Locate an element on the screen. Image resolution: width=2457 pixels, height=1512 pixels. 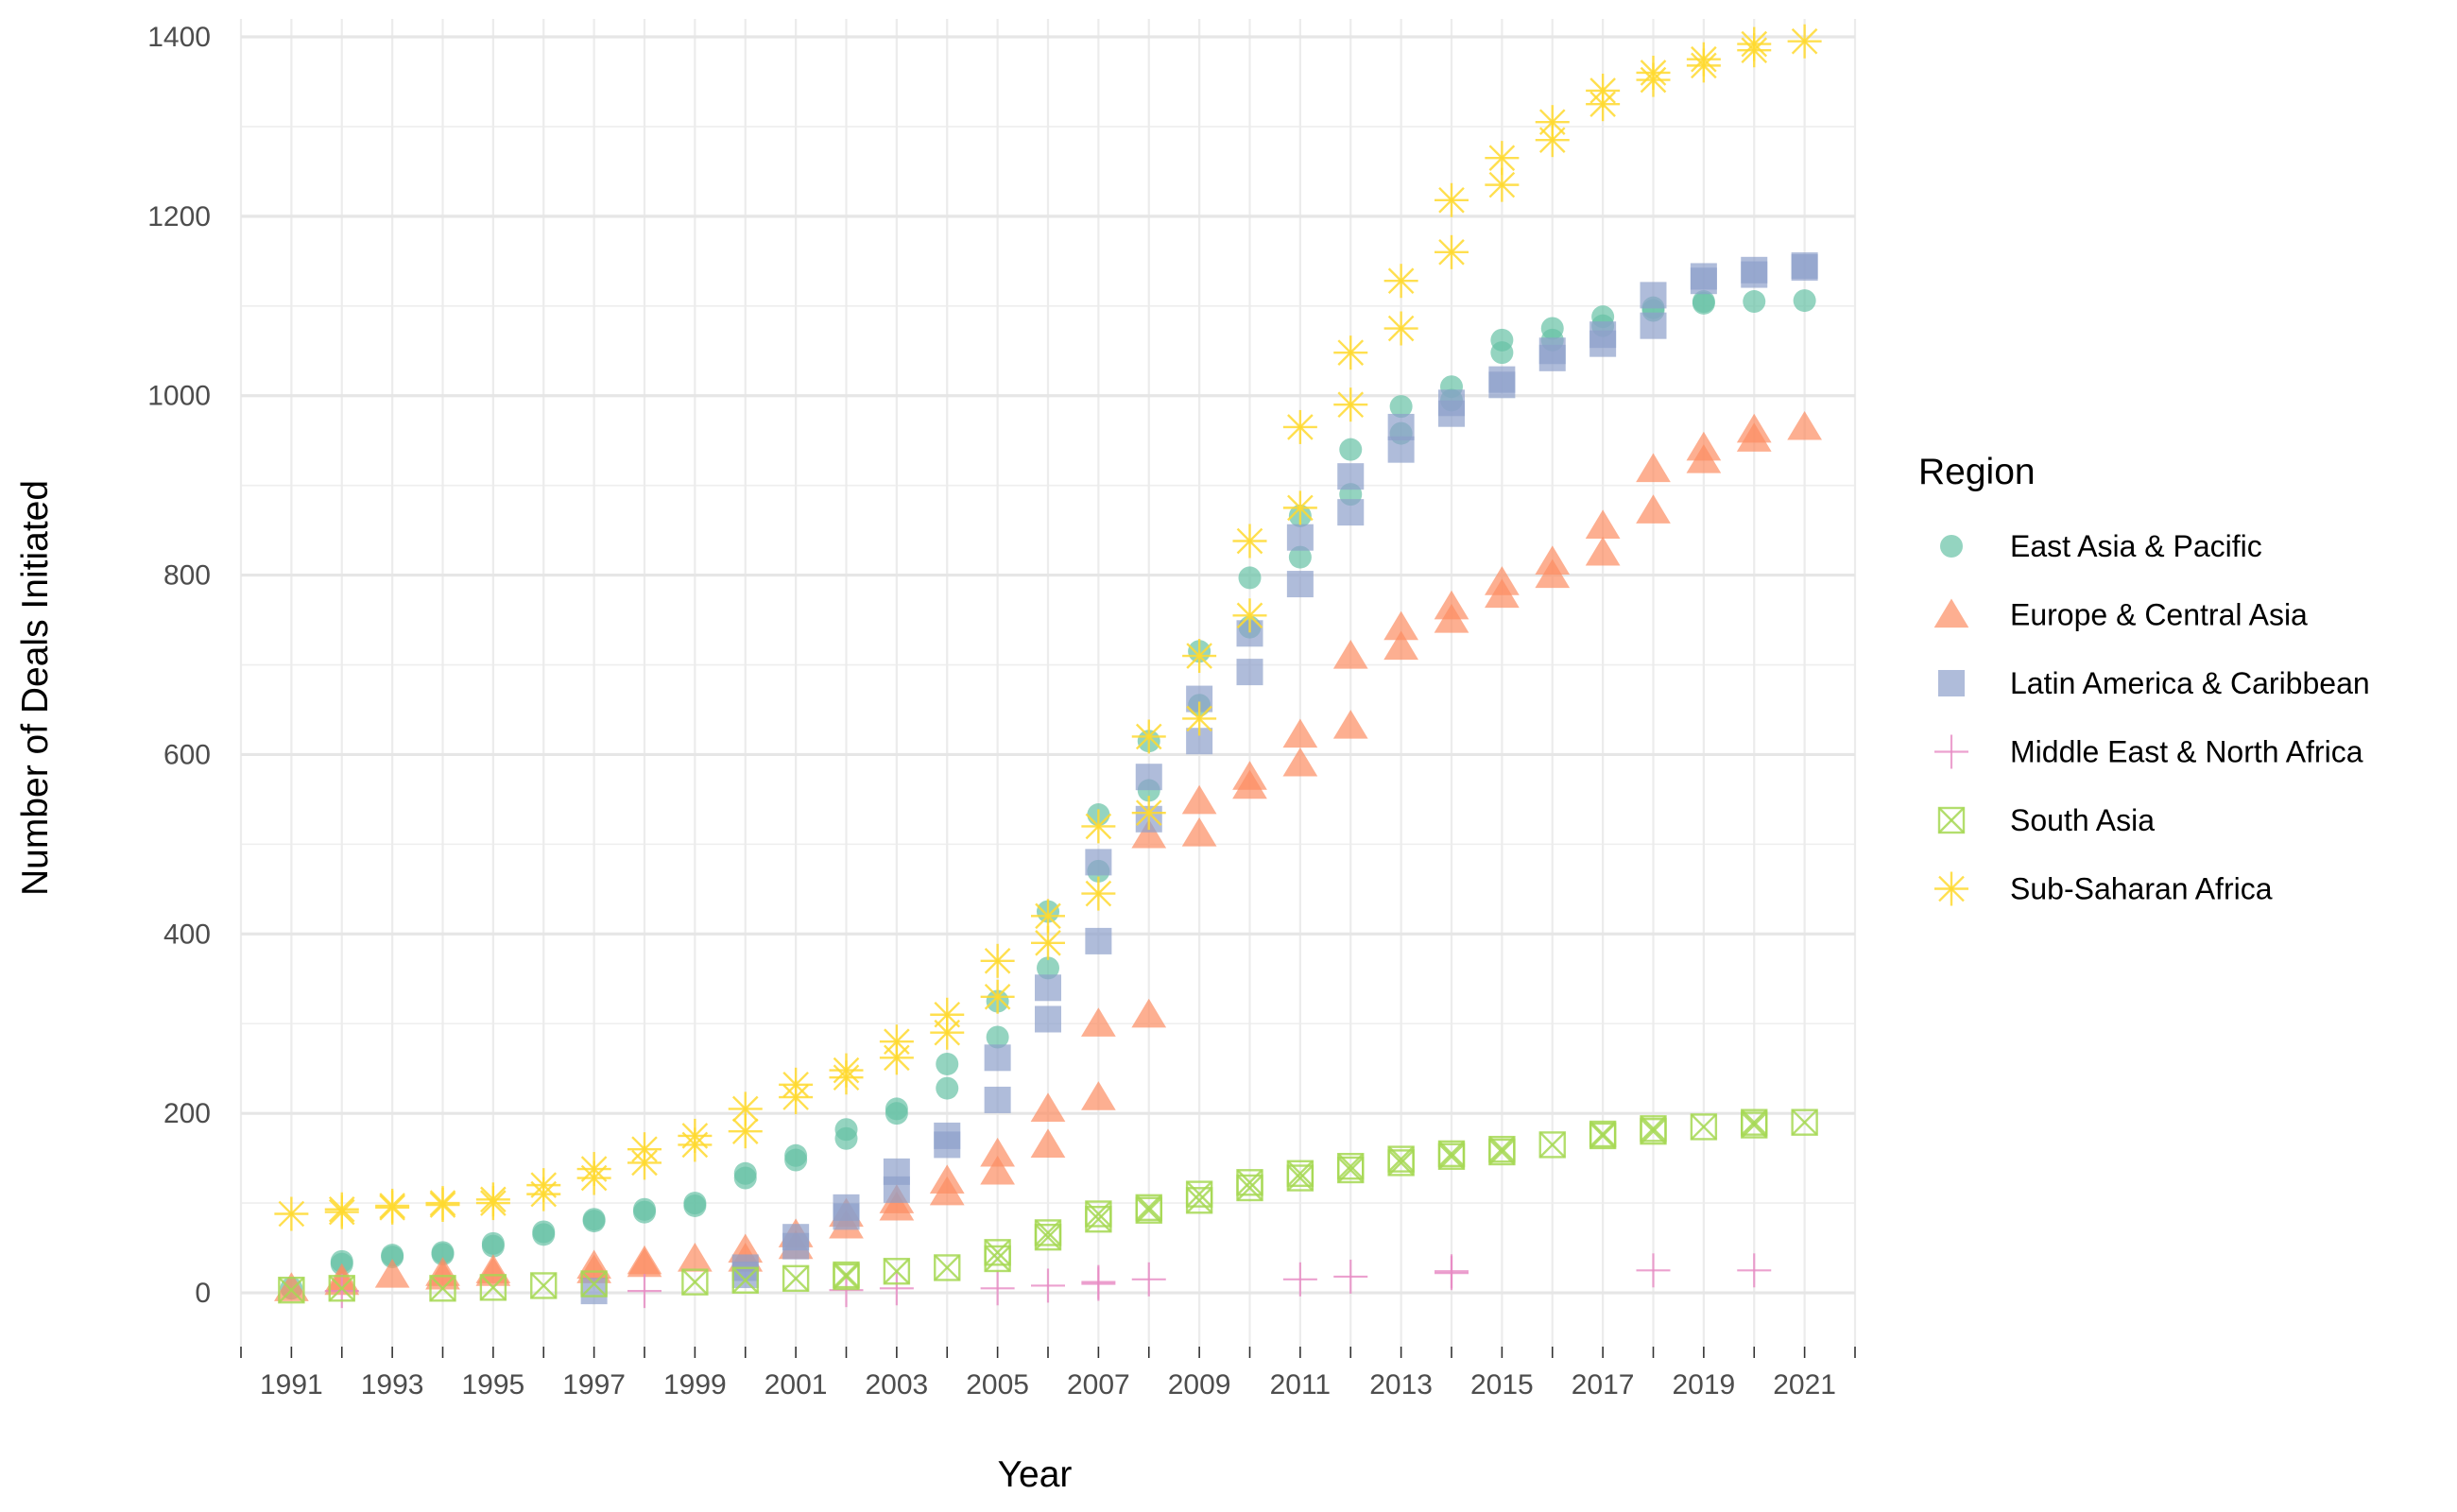
legend-item: East Asia & Pacific is located at coordinates (2101, 546).